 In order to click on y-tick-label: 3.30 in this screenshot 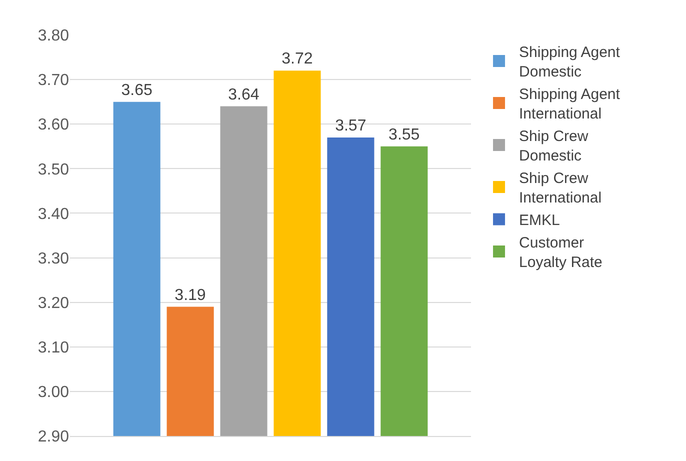, I will do `click(54, 259)`.